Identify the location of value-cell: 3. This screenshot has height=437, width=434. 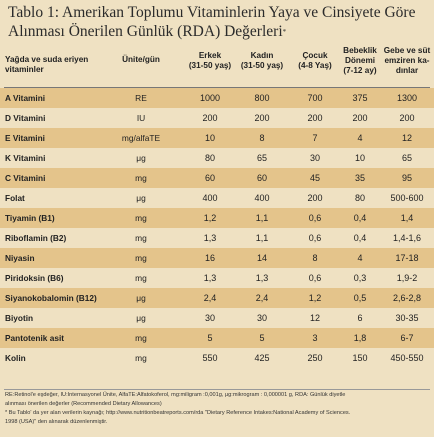
(315, 338).